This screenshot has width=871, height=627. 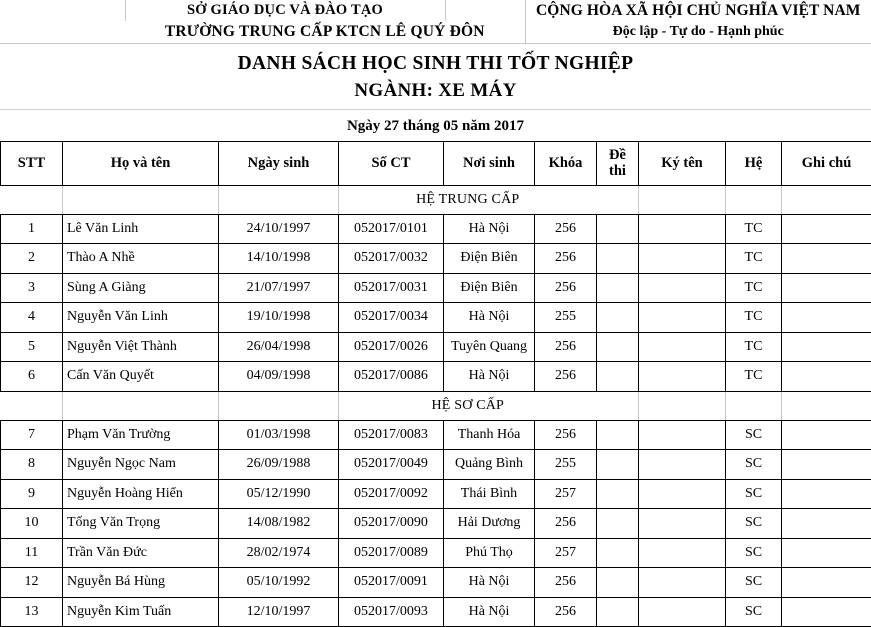 What do you see at coordinates (141, 435) in the screenshot?
I see `cell-name: Phạm Văn Trường` at bounding box center [141, 435].